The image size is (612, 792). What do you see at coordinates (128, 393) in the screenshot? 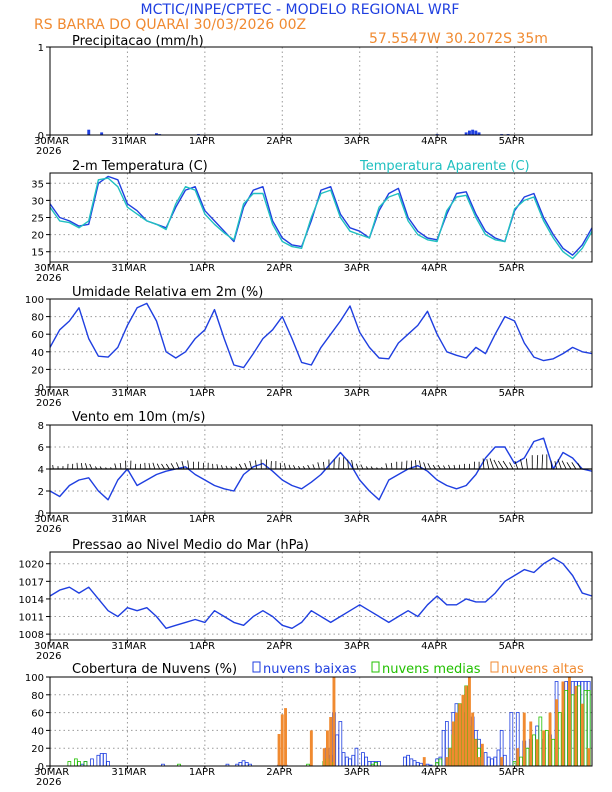
I see `rh-xtick-label: 31MAR` at bounding box center [128, 393].